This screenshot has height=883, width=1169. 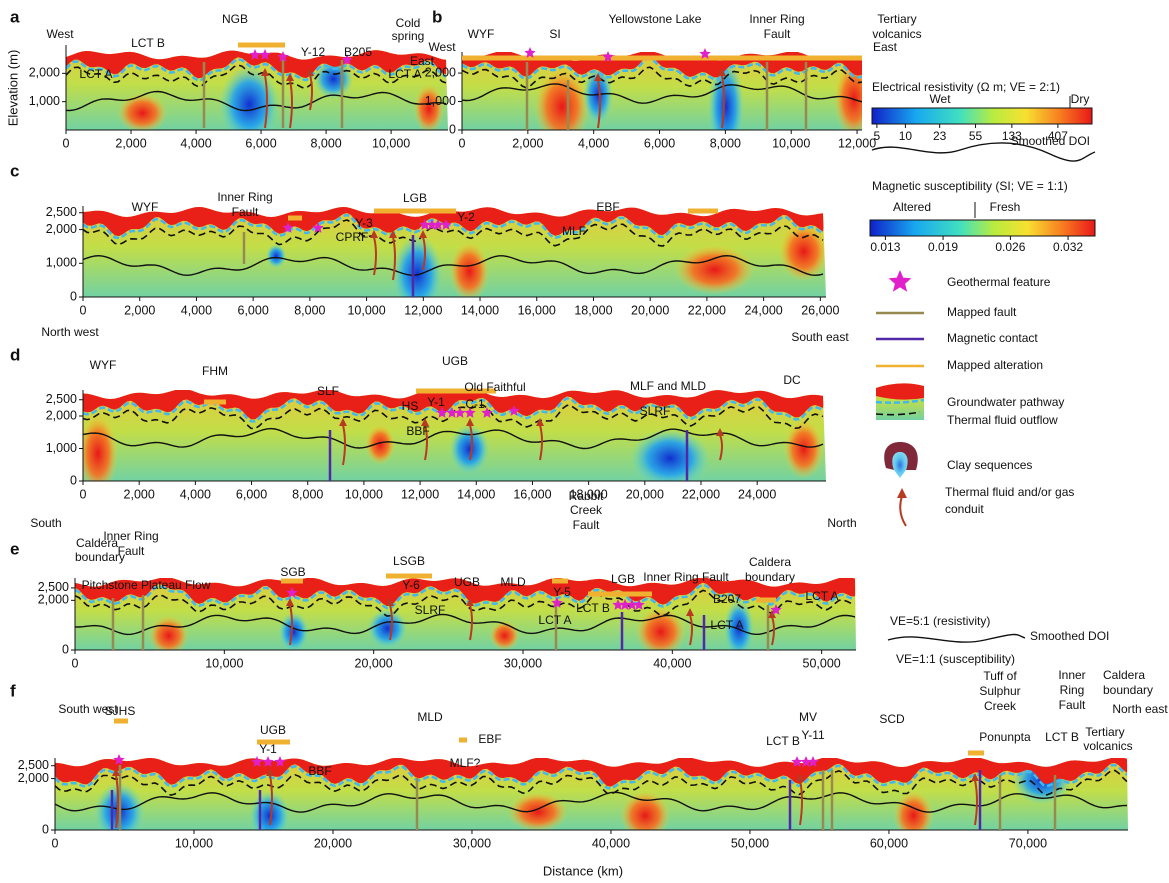 What do you see at coordinates (900, 401) in the screenshot?
I see `pathway-line` at bounding box center [900, 401].